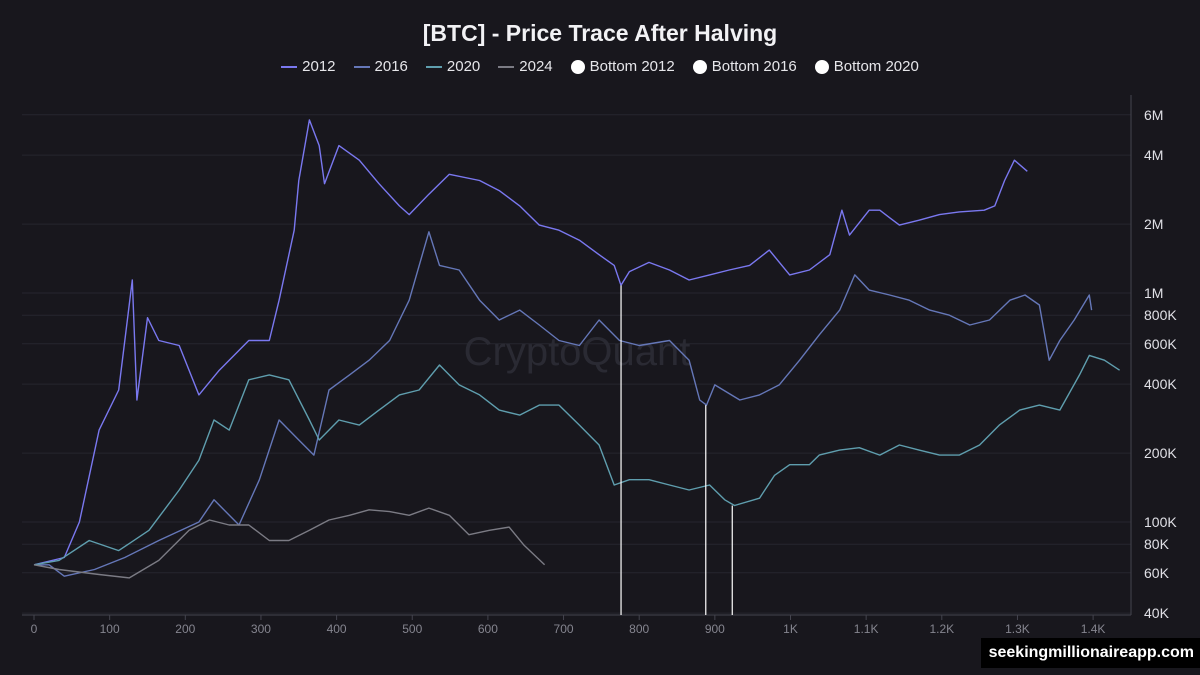 The width and height of the screenshot is (1200, 675). I want to click on y-tick-label: 200K, so click(1160, 453).